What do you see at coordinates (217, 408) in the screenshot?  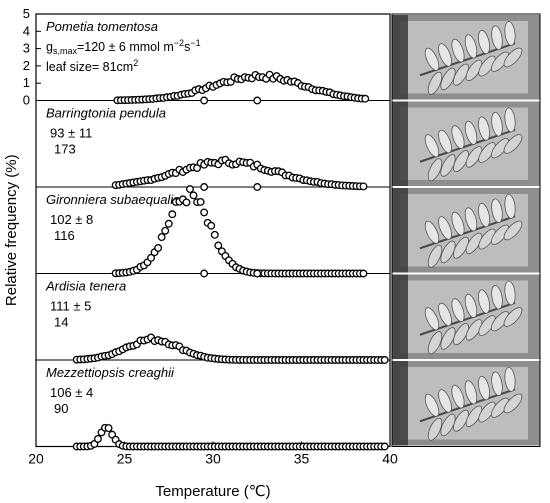 I see `panel: Mezzettiopsis creaghii 106 ± 490` at bounding box center [217, 408].